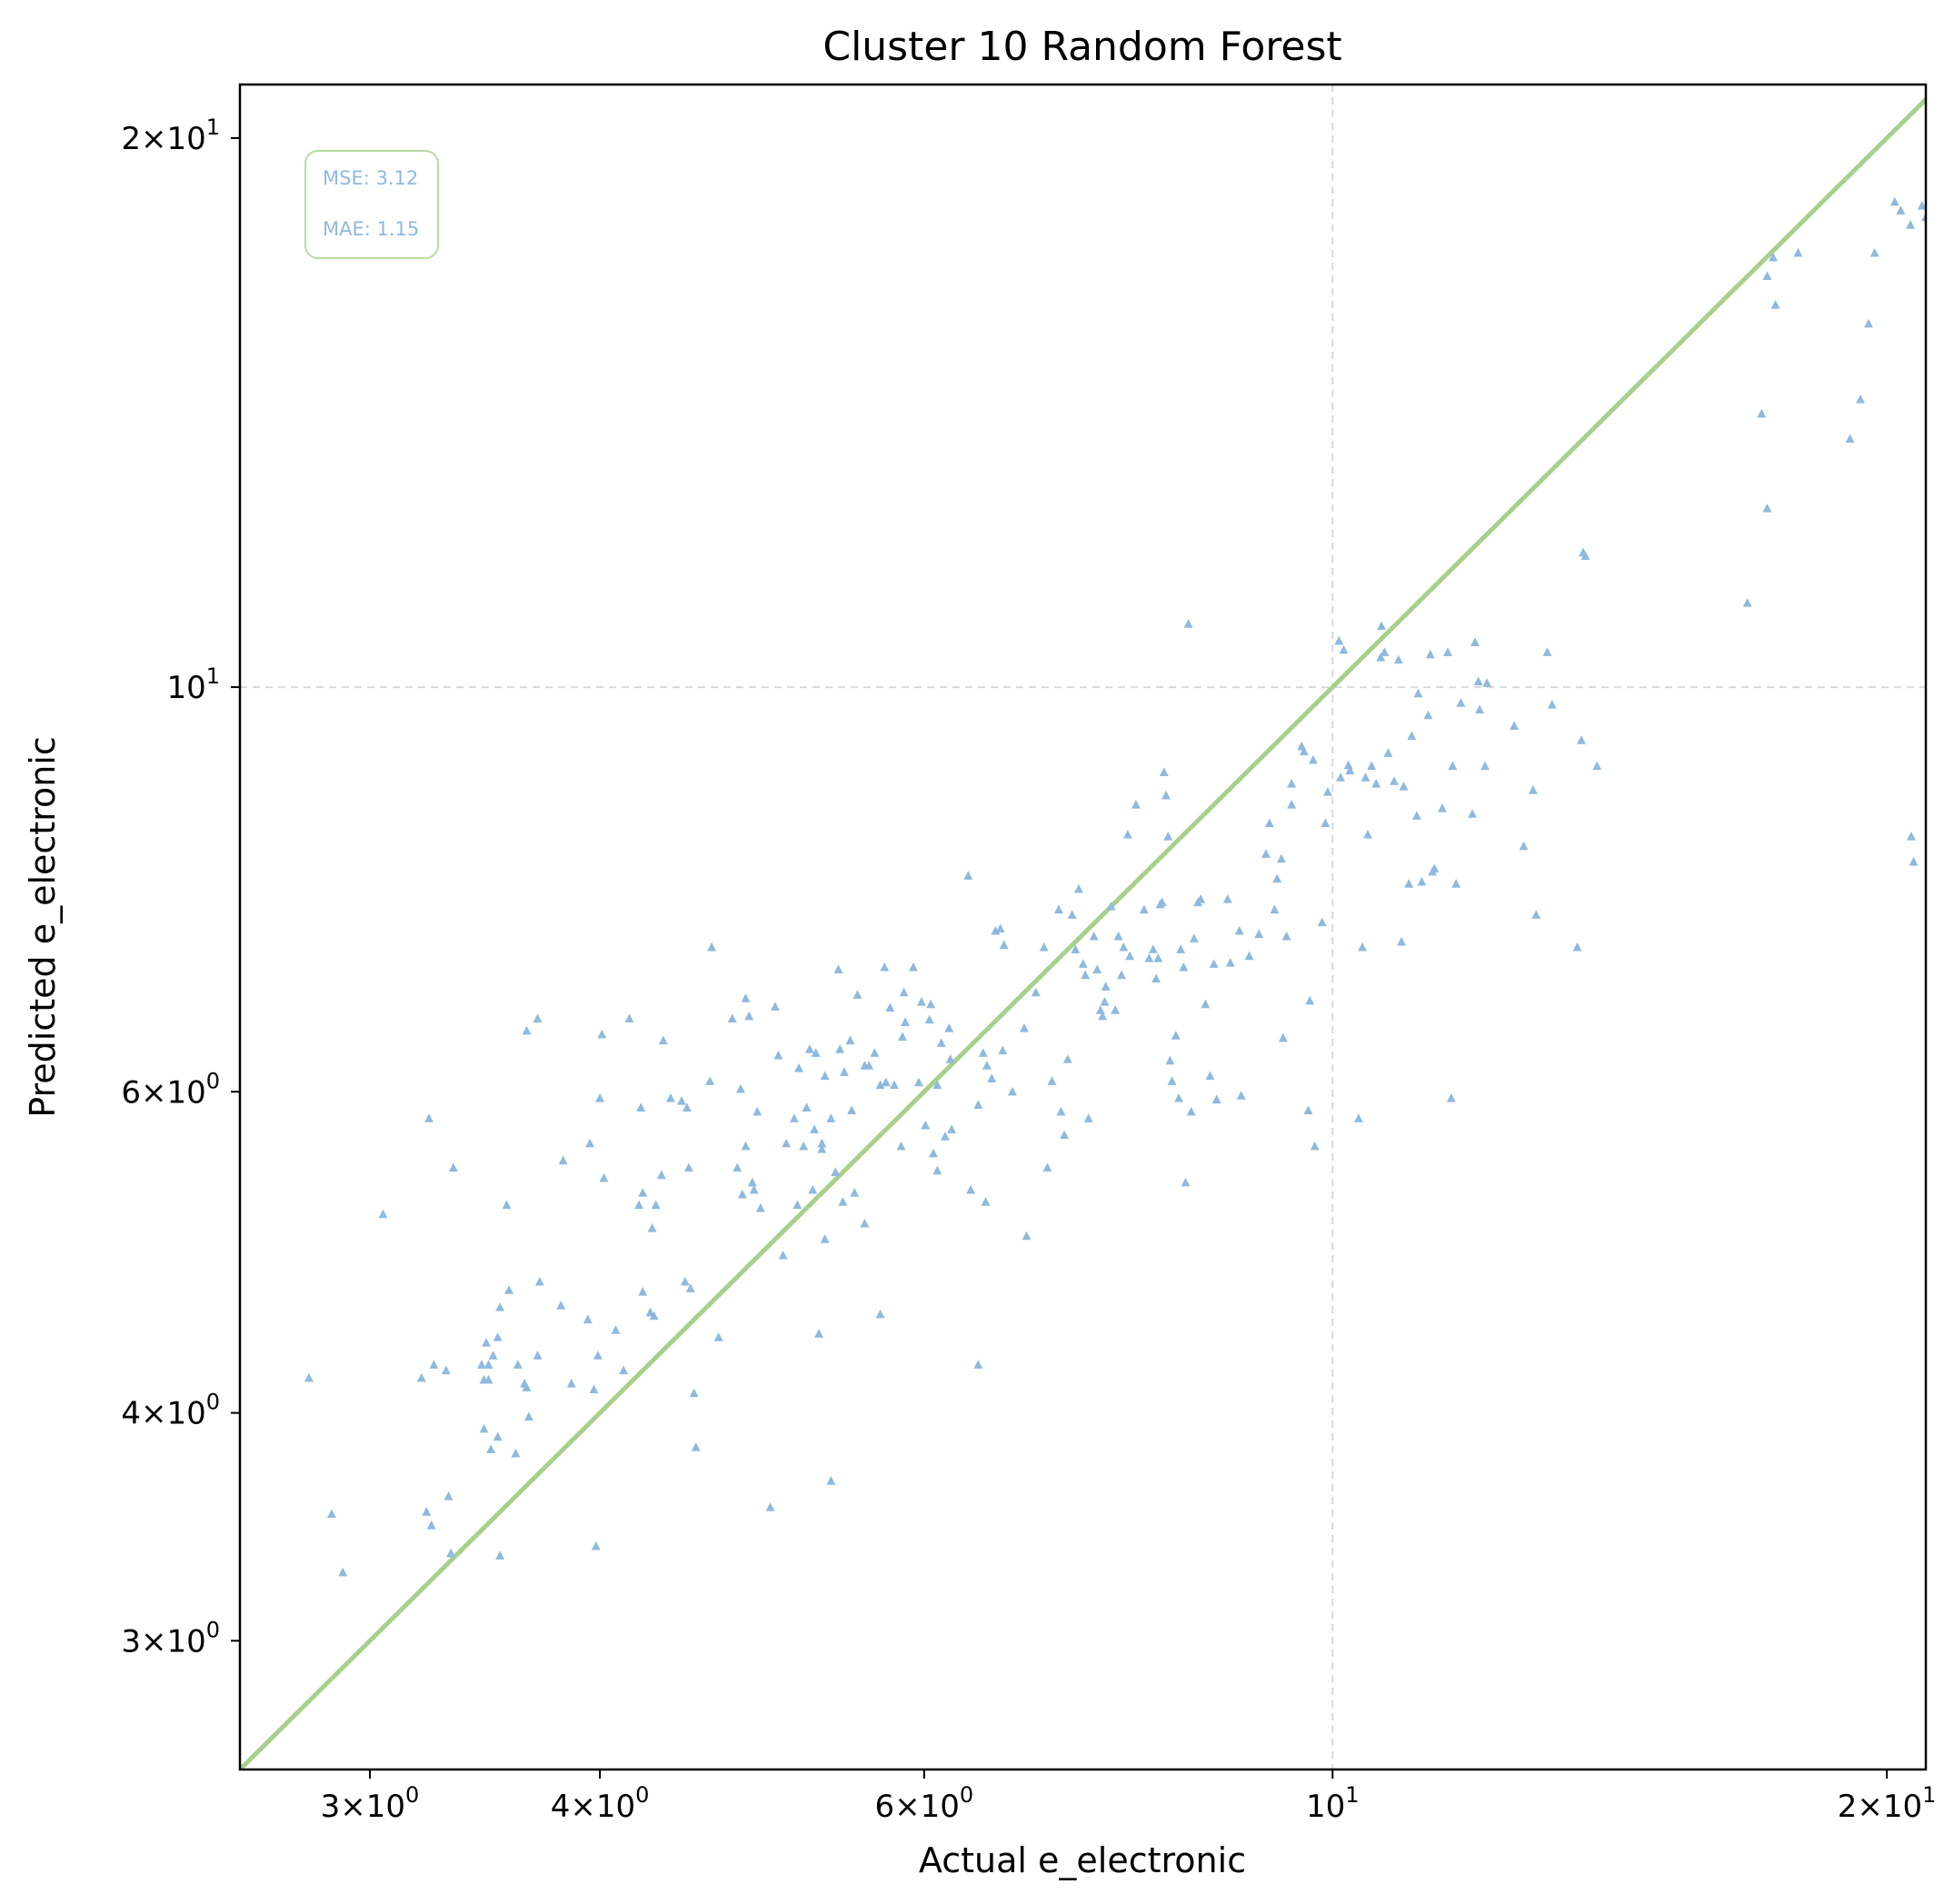 The width and height of the screenshot is (1944, 1904). I want to click on metric-mae: MAE: 1.15, so click(371, 229).